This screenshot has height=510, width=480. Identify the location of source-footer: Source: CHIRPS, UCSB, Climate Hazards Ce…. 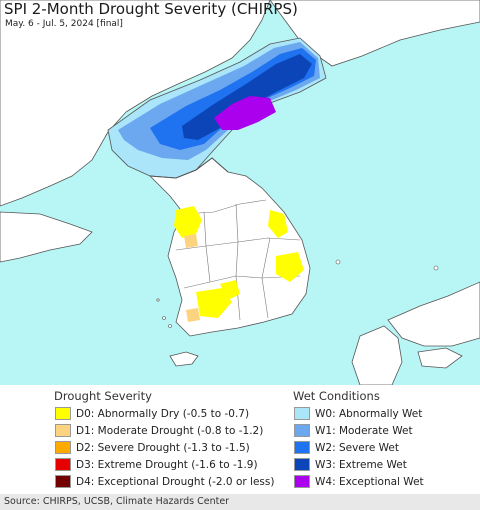
(240, 502).